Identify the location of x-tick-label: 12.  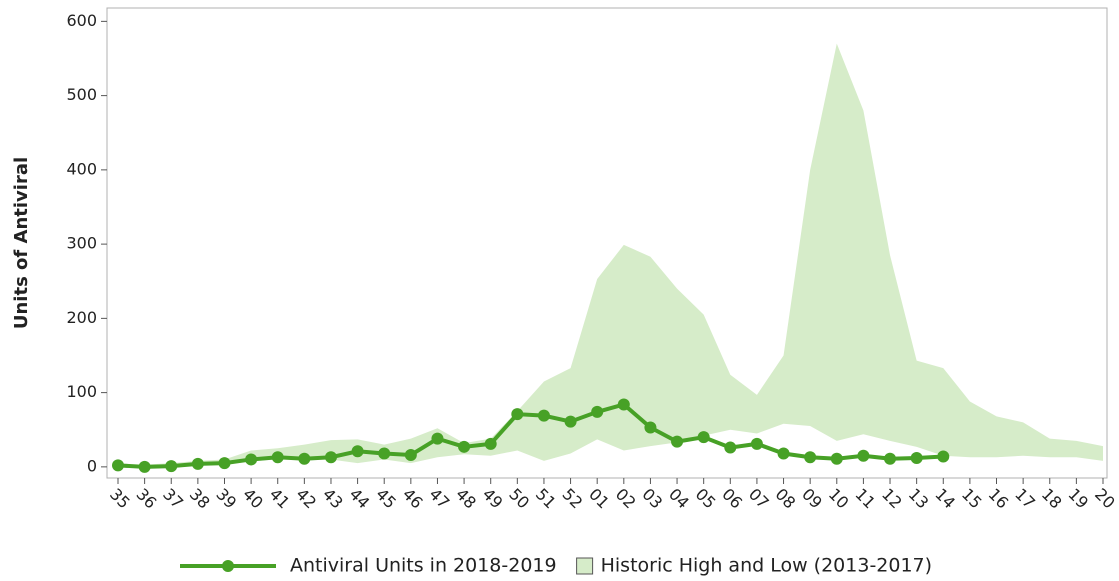
(892, 499).